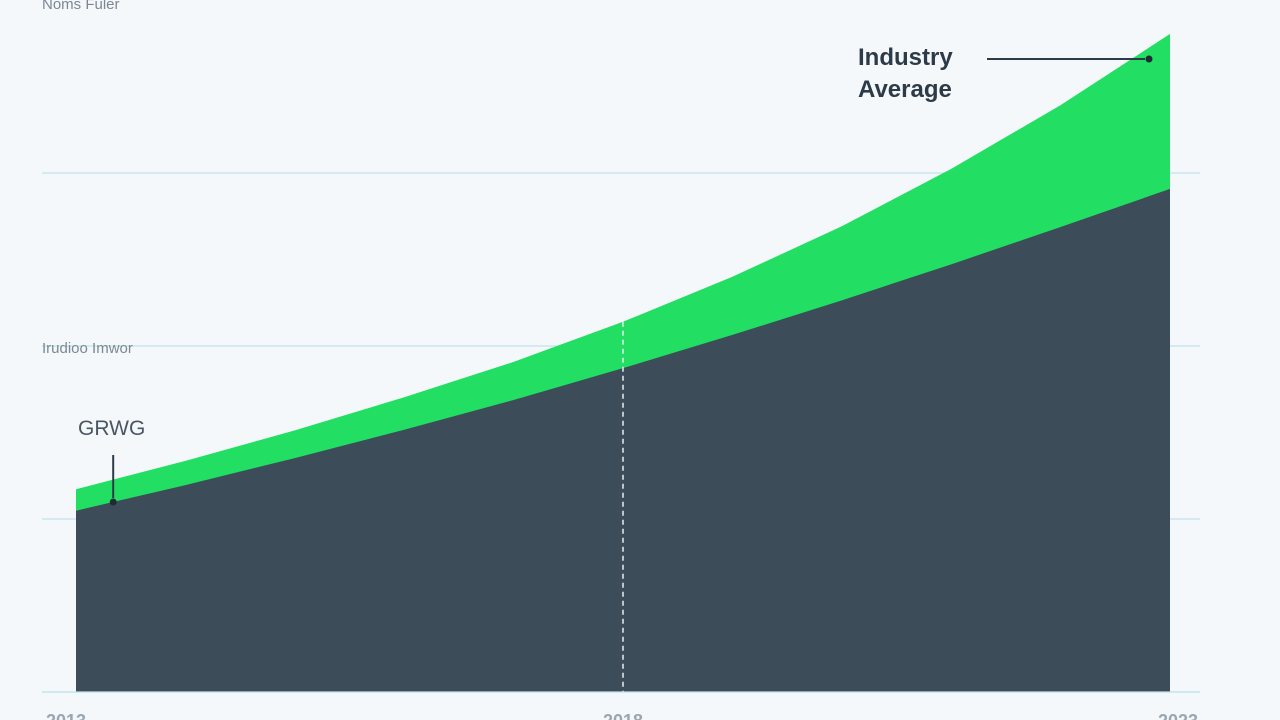 The height and width of the screenshot is (720, 1280). What do you see at coordinates (66, 715) in the screenshot?
I see `x-tick-label: 2013` at bounding box center [66, 715].